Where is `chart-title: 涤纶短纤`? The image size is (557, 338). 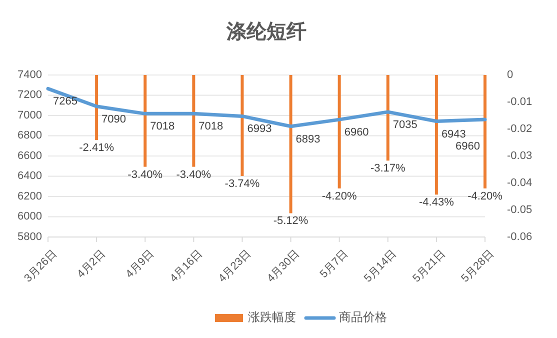
chart-title: 涤纶短纤 is located at coordinates (266, 32).